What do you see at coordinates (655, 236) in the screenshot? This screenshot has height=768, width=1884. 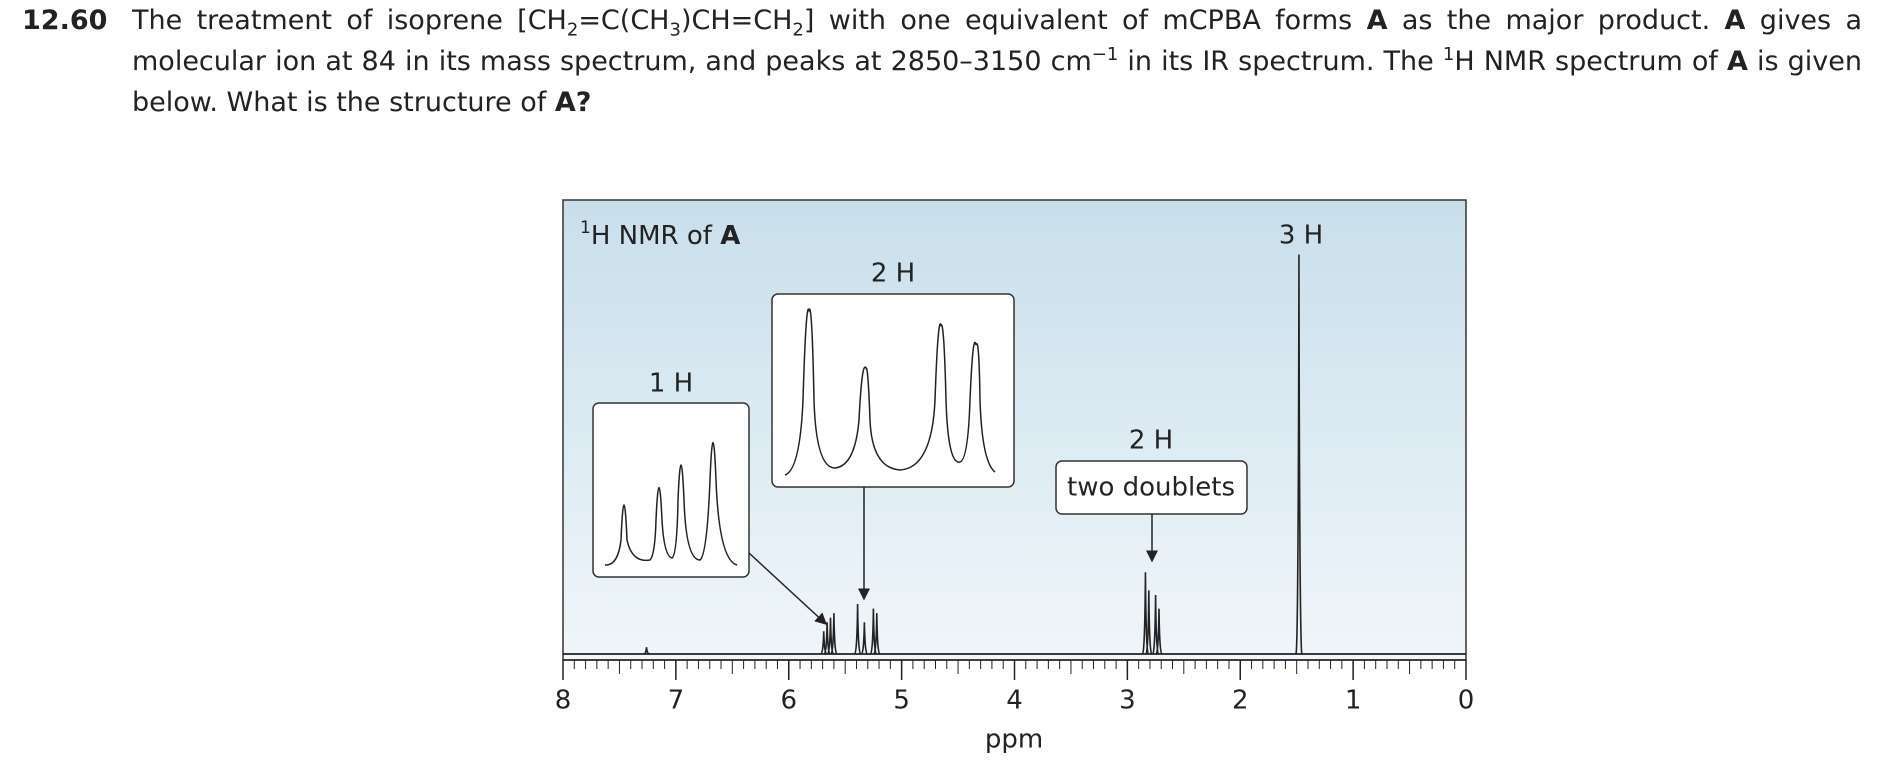 I see `text: H NMR of` at bounding box center [655, 236].